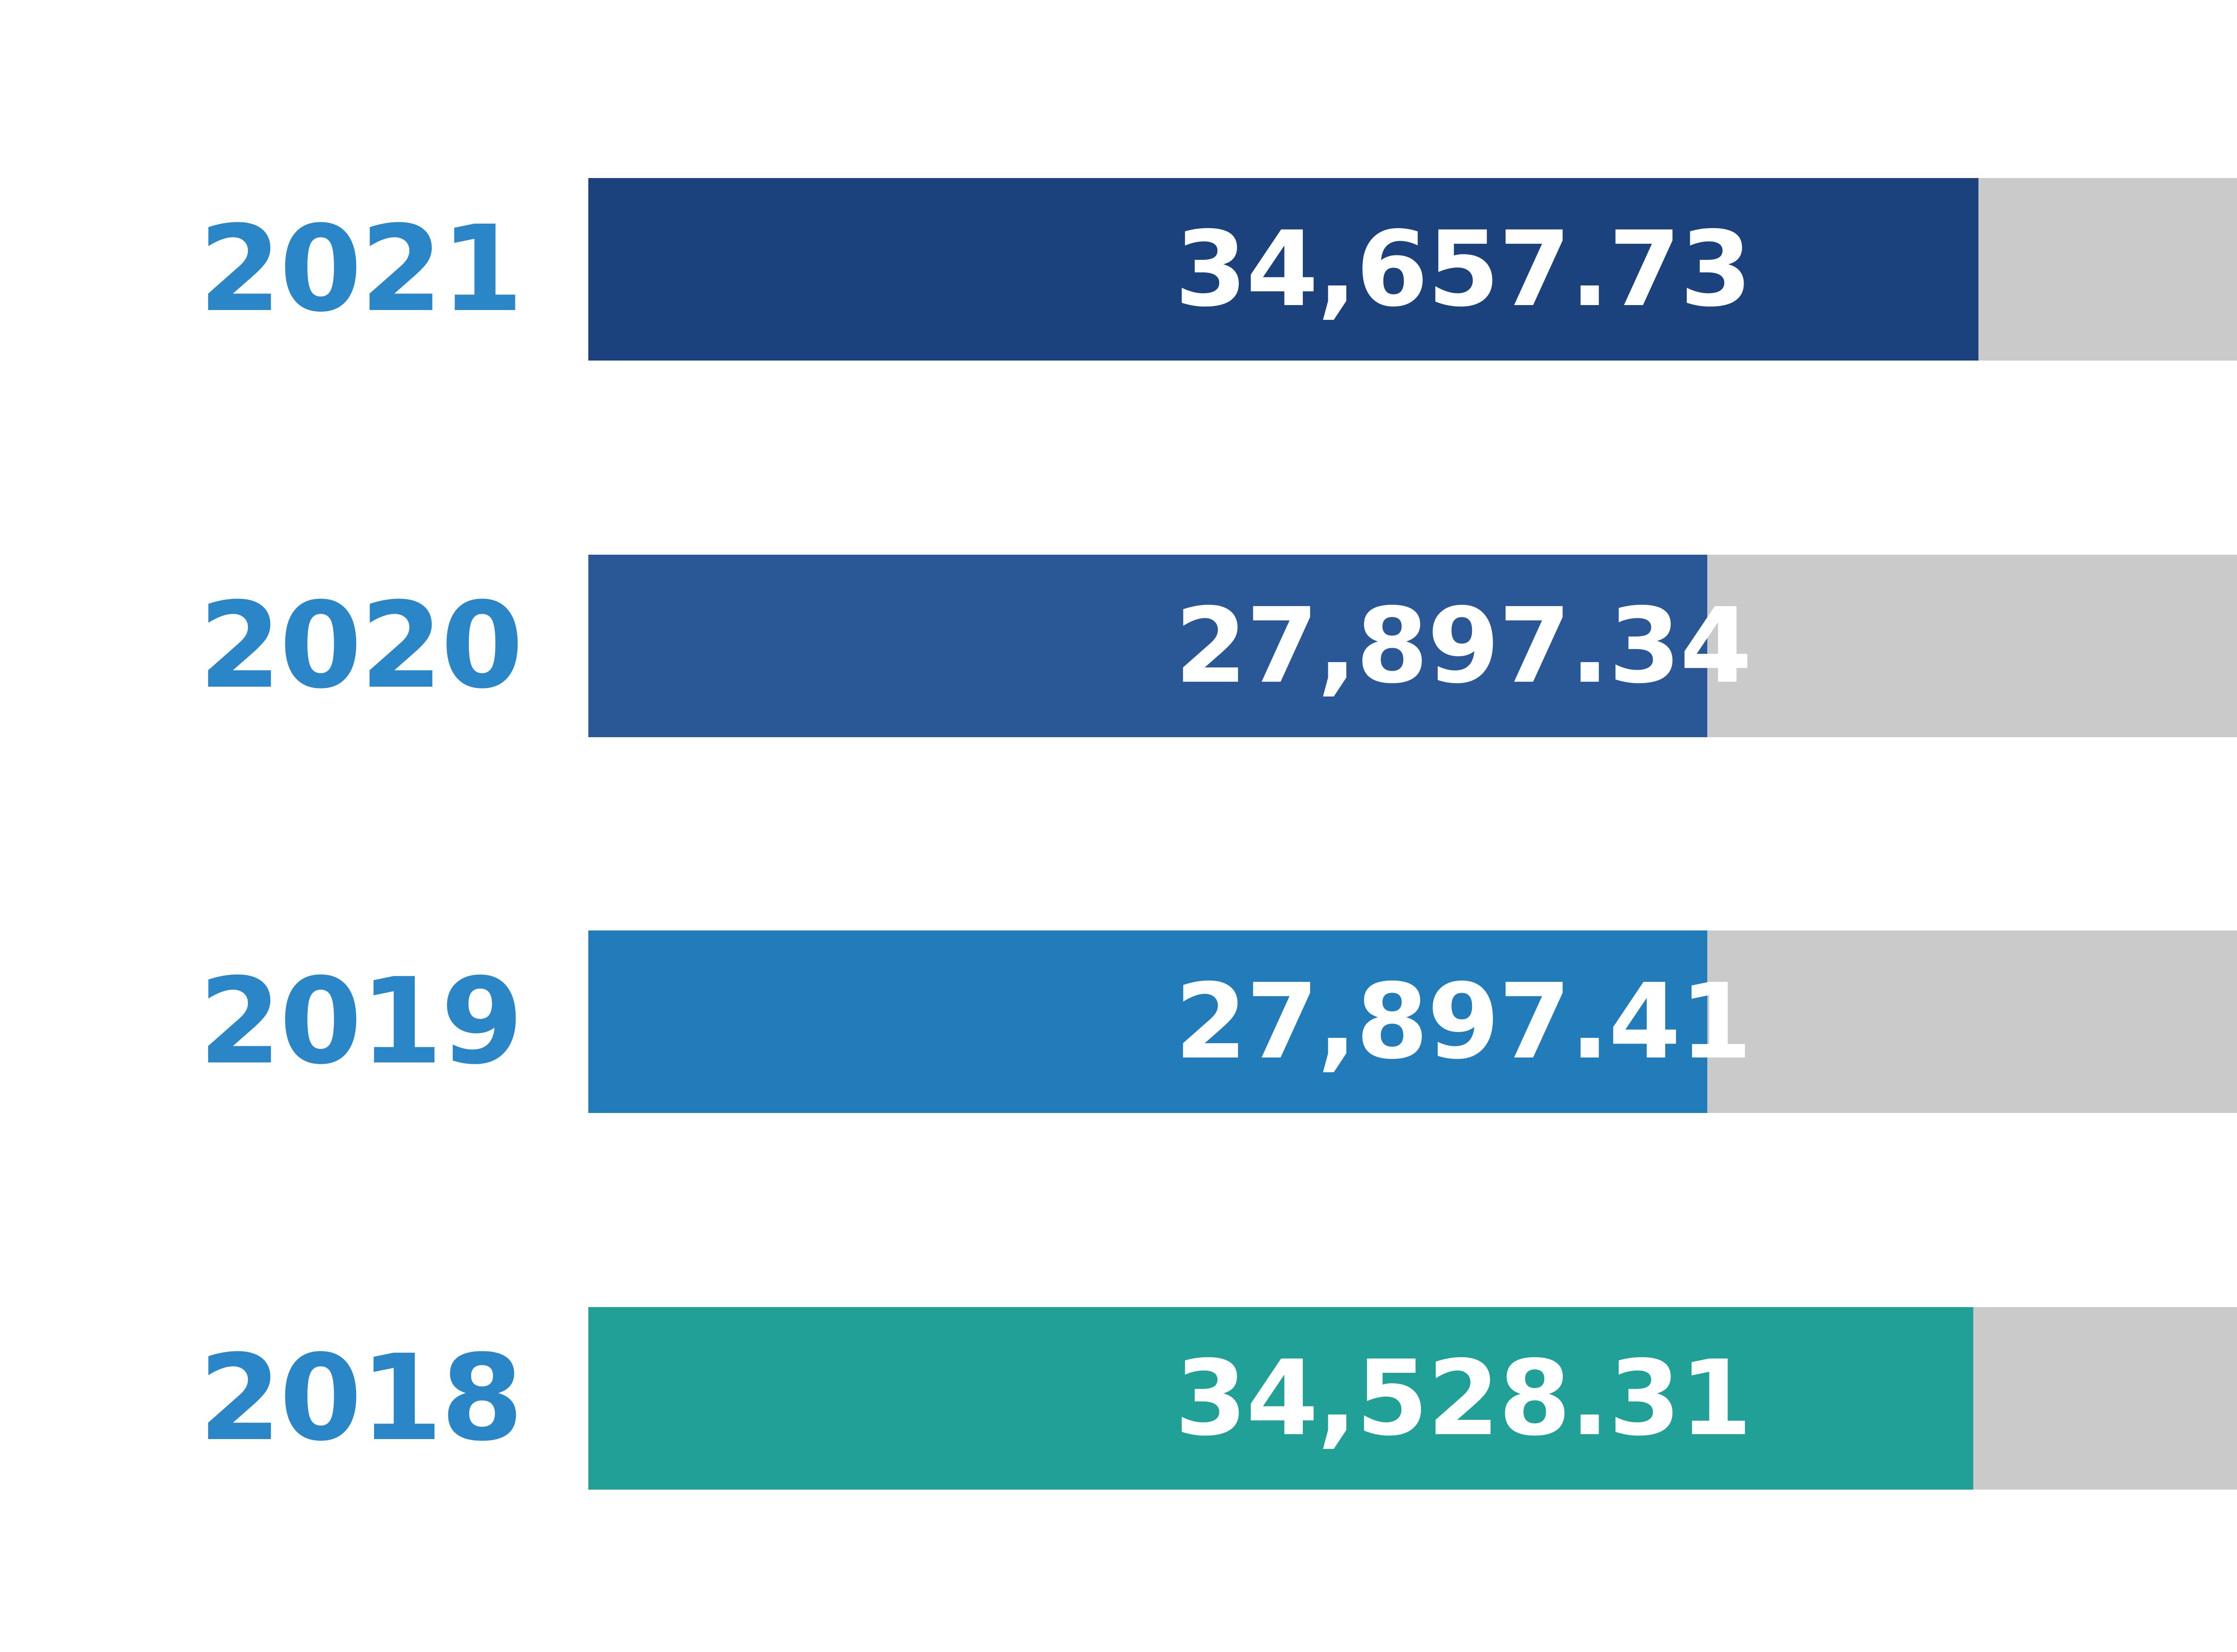 The image size is (2237, 1652). Describe the element at coordinates (1148, 646) in the screenshot. I see `bar-2020` at that location.